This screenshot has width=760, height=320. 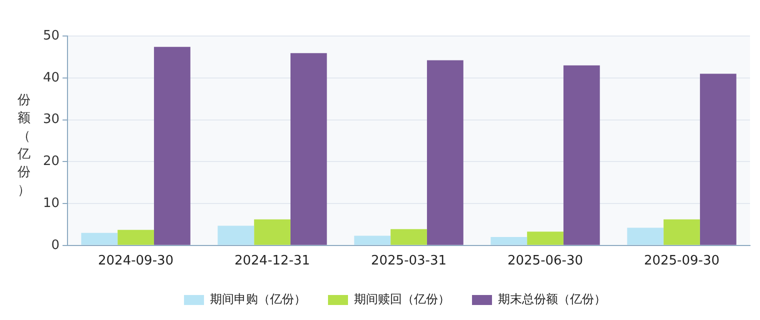 What do you see at coordinates (51, 120) in the screenshot?
I see `y-tick-label: 30` at bounding box center [51, 120].